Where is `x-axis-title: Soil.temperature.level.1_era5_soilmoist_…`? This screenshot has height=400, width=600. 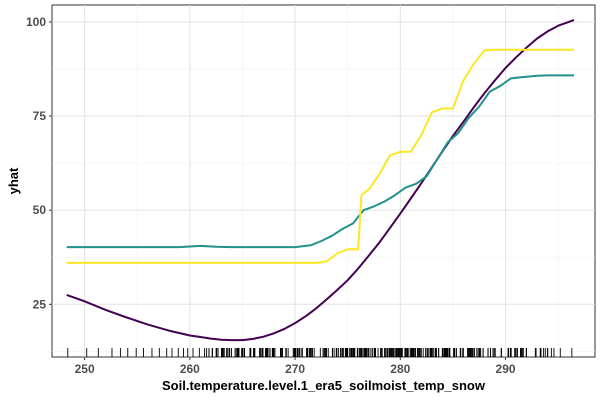 x-axis-title: Soil.temperature.level.1_era5_soilmoist_… is located at coordinates (324, 385).